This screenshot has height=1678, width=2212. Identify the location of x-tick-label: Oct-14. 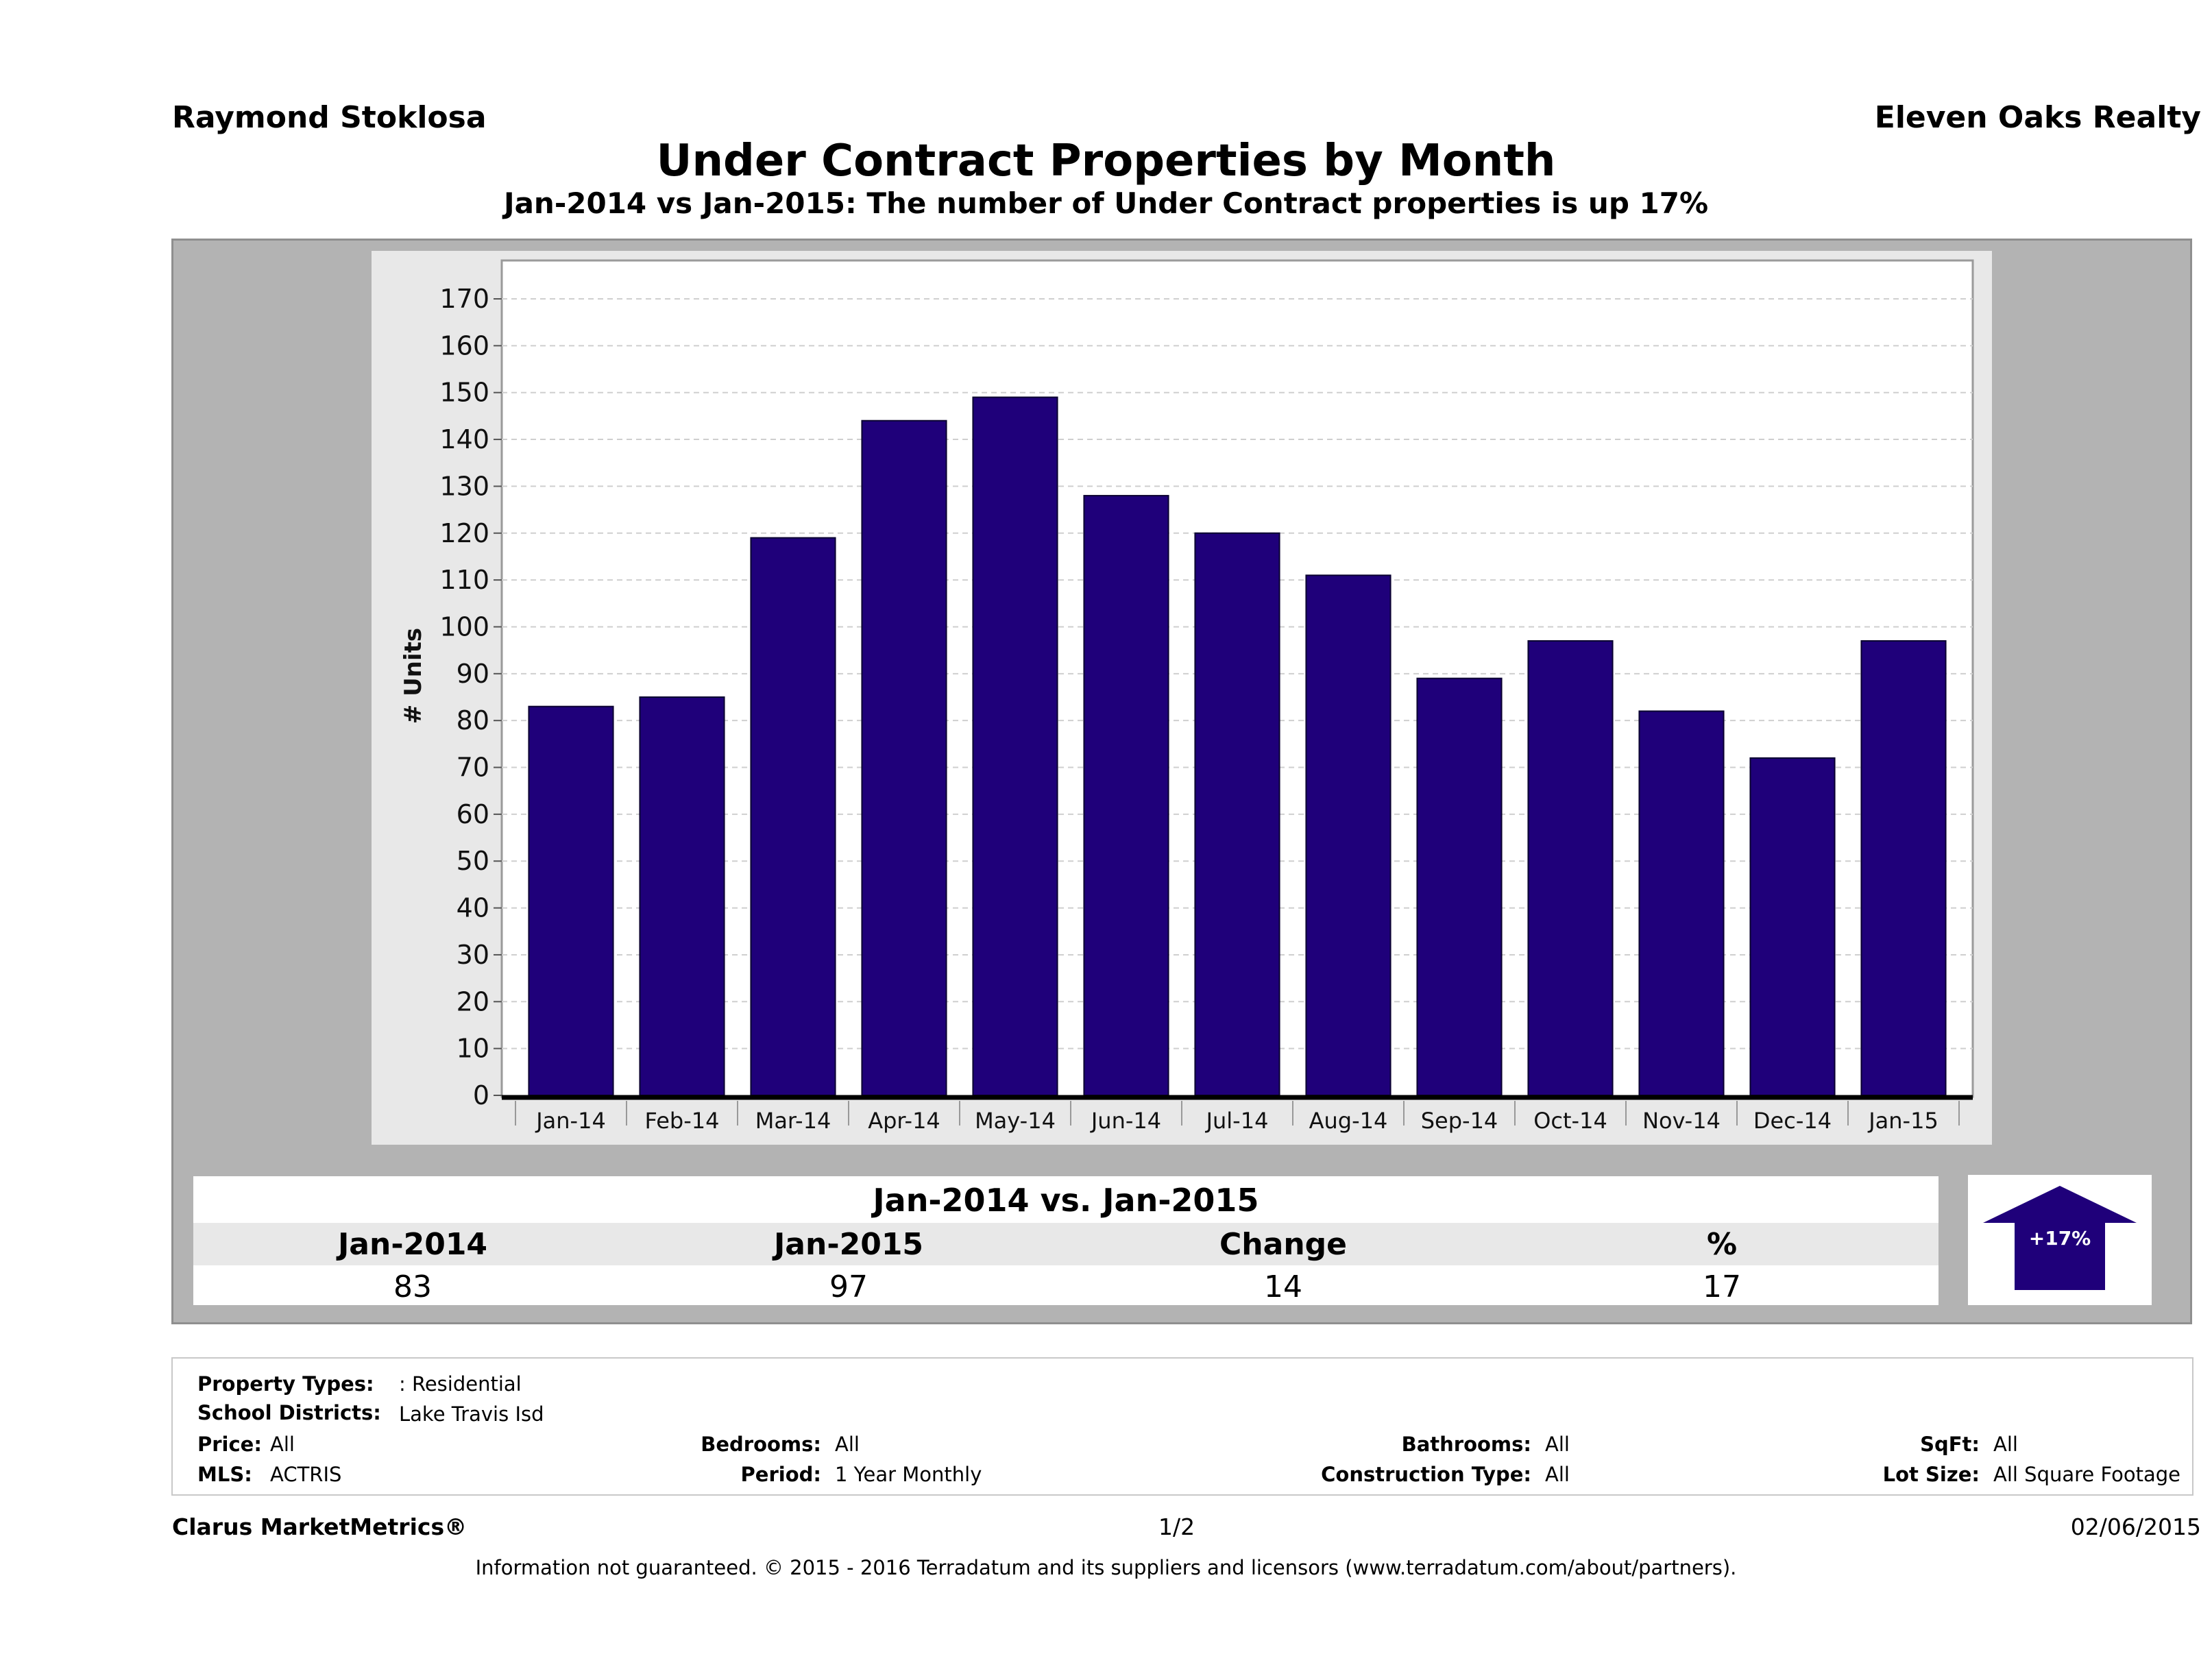
(1570, 1121).